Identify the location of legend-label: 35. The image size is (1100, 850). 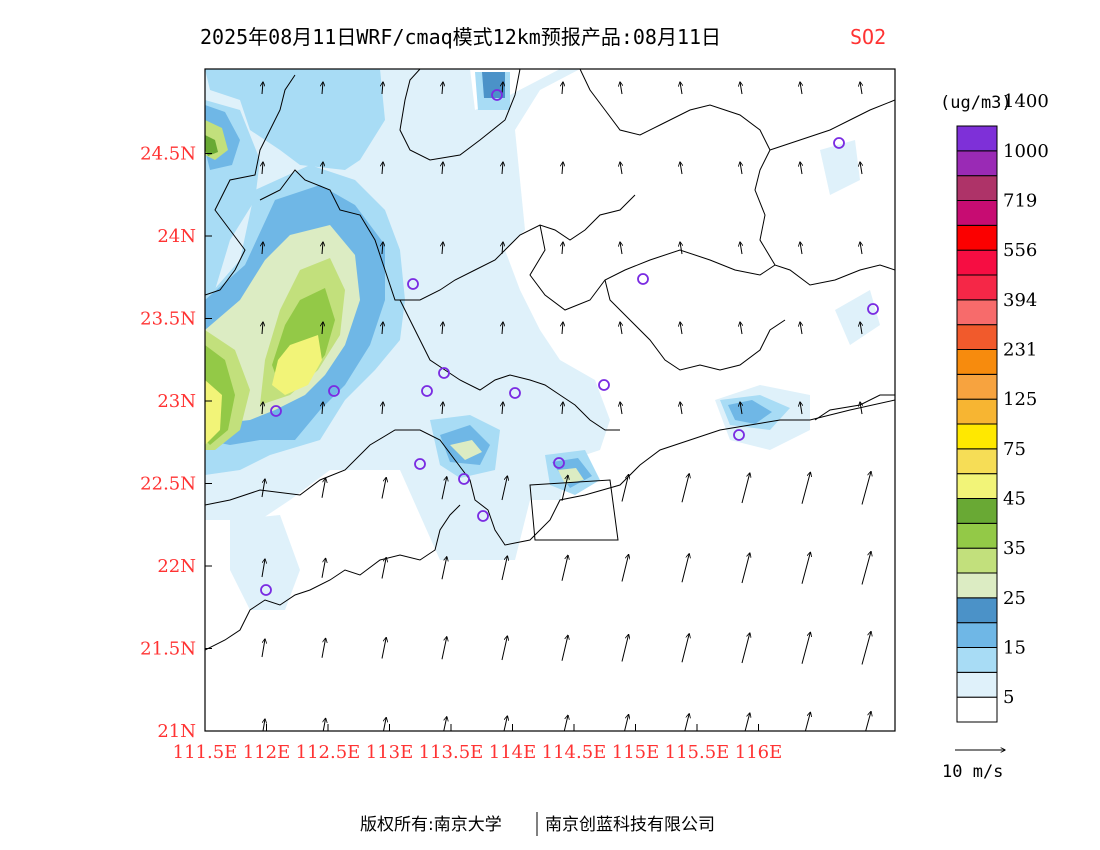
(1014, 548).